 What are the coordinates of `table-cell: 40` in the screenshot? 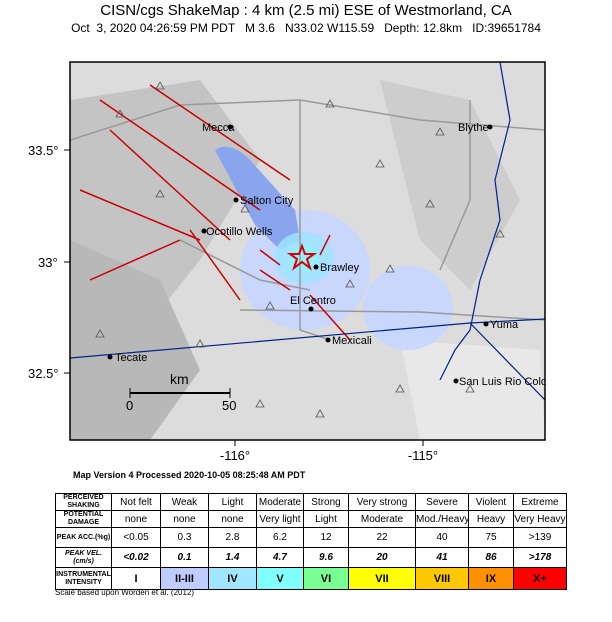 It's located at (442, 537).